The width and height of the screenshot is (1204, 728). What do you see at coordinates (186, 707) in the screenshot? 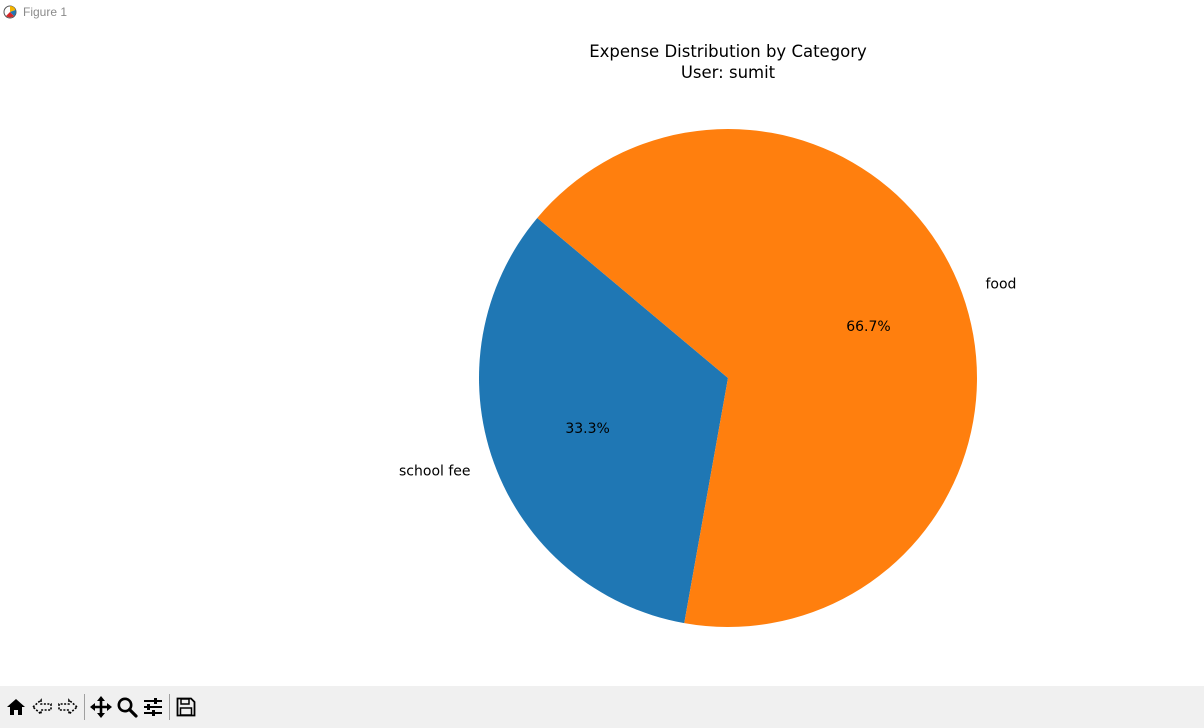
I see `save-floppy-icon` at bounding box center [186, 707].